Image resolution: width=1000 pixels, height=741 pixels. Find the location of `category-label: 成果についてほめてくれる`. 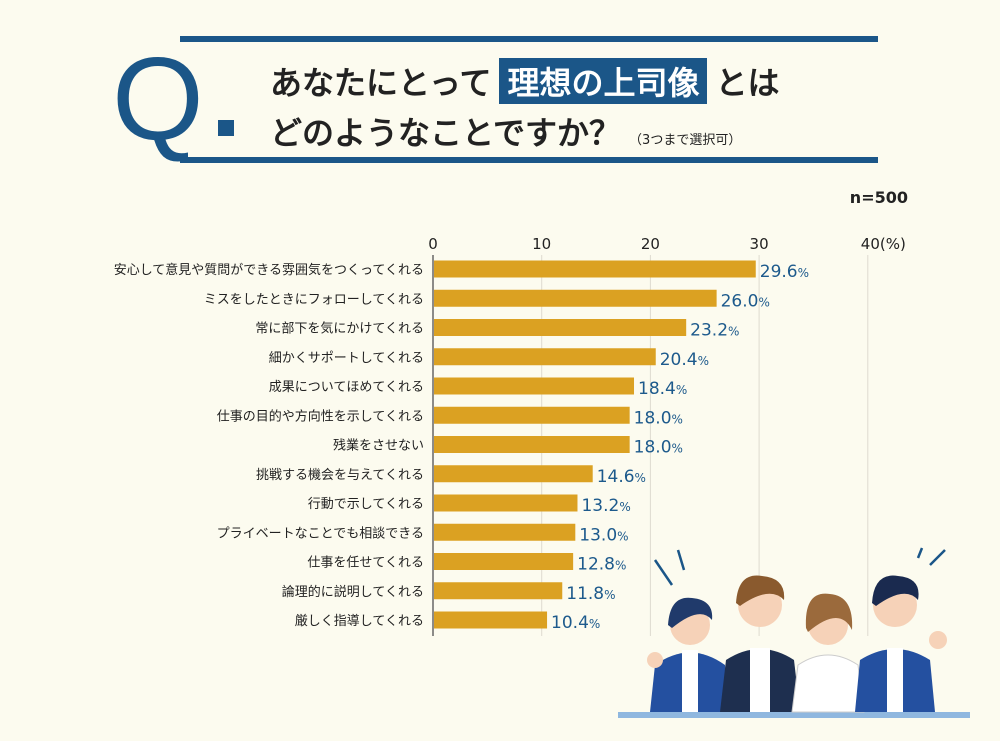

category-label: 成果についてほめてくれる is located at coordinates (346, 387).